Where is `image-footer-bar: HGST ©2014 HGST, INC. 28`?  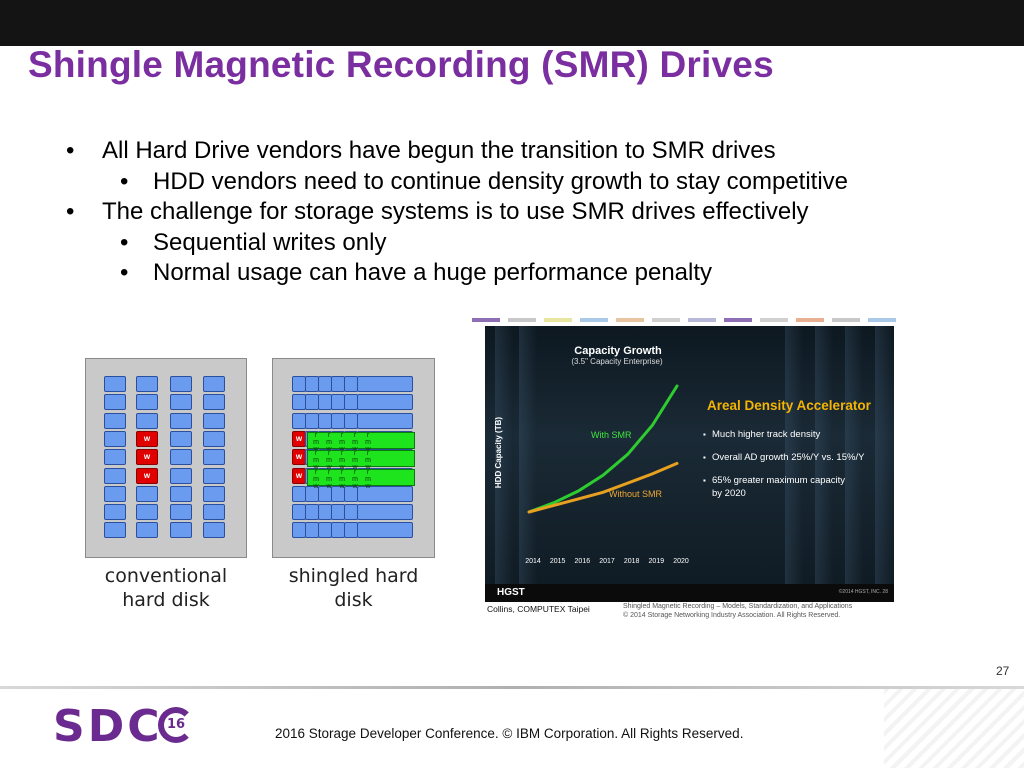 image-footer-bar: HGST ©2014 HGST, INC. 28 is located at coordinates (689, 593).